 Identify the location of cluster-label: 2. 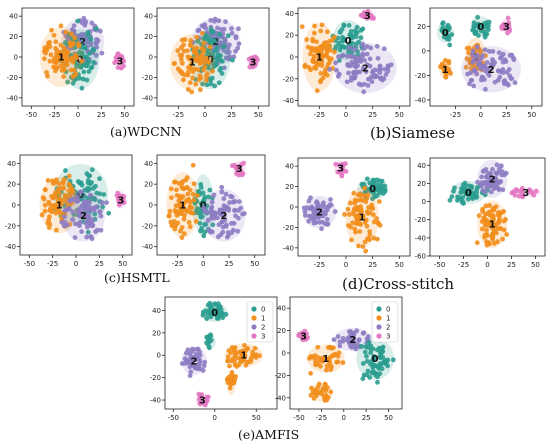
(319, 213).